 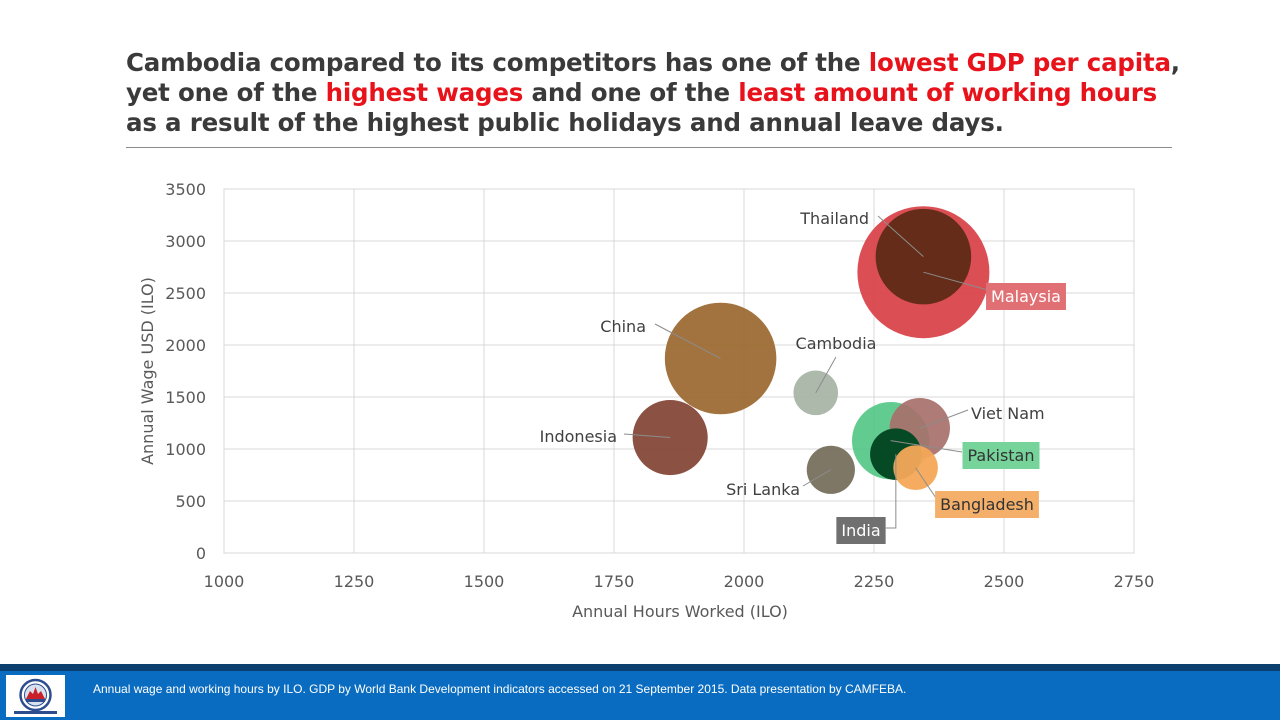 I want to click on headline-text: and one of the, so click(x=631, y=92).